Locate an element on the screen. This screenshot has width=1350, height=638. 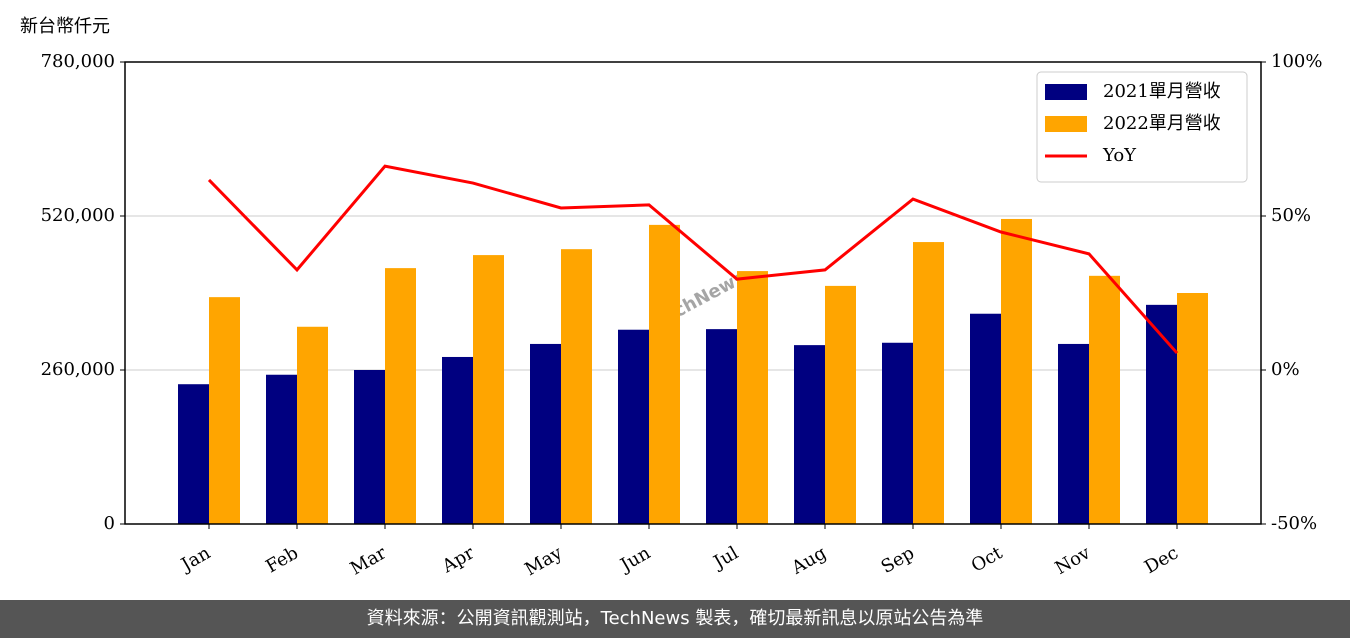
unit-label: 新台幣仟元 is located at coordinates (65, 26).